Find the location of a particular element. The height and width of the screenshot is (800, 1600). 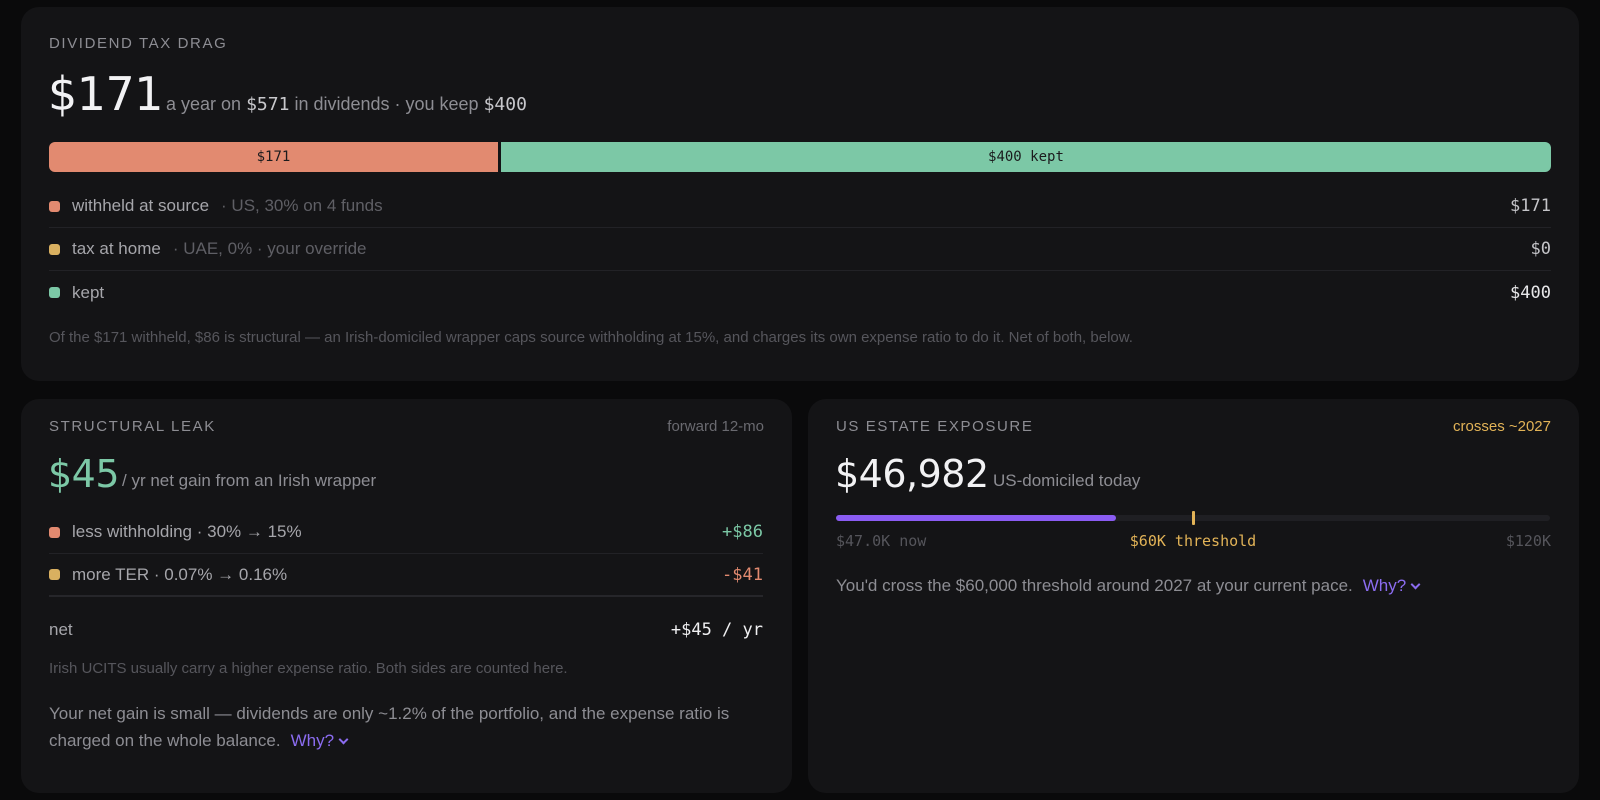

home-tax-square-icon is located at coordinates (54, 249).